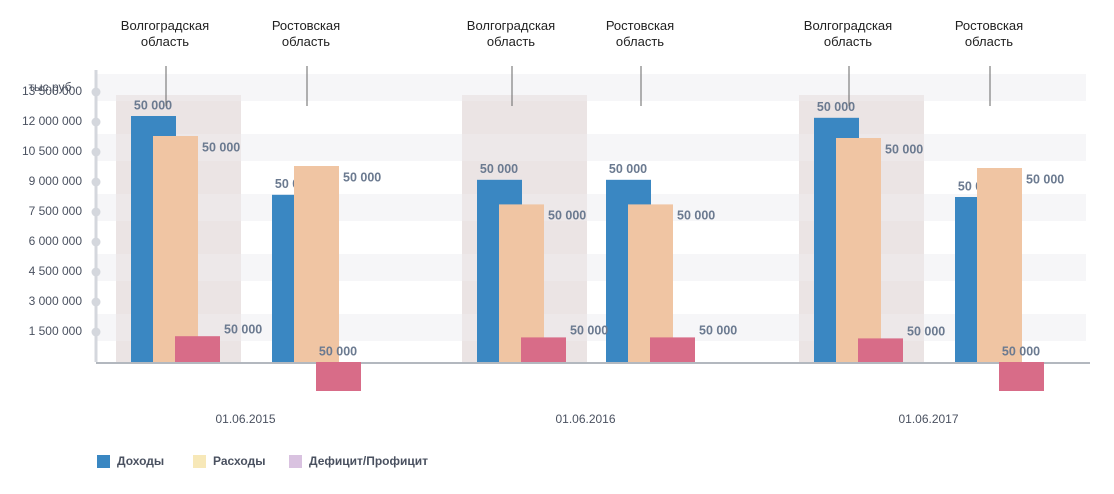 This screenshot has height=494, width=1114. Describe the element at coordinates (56, 271) in the screenshot. I see `y-tick-label: 4 500 000` at that location.